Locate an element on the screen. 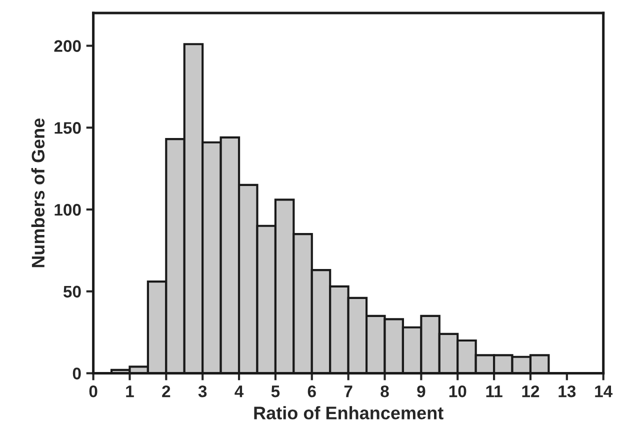 This screenshot has height=434, width=622. x-tick-label: 1 is located at coordinates (130, 392).